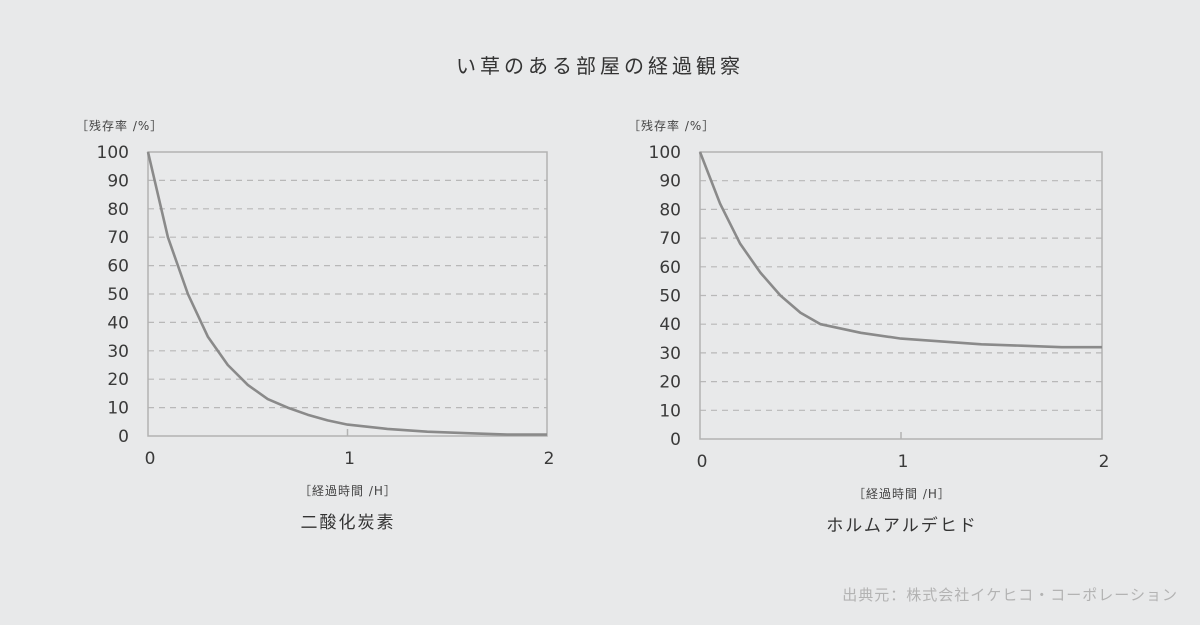 The width and height of the screenshot is (1200, 625). What do you see at coordinates (902, 525) in the screenshot?
I see `chart-title: ホルムアルデヒド` at bounding box center [902, 525].